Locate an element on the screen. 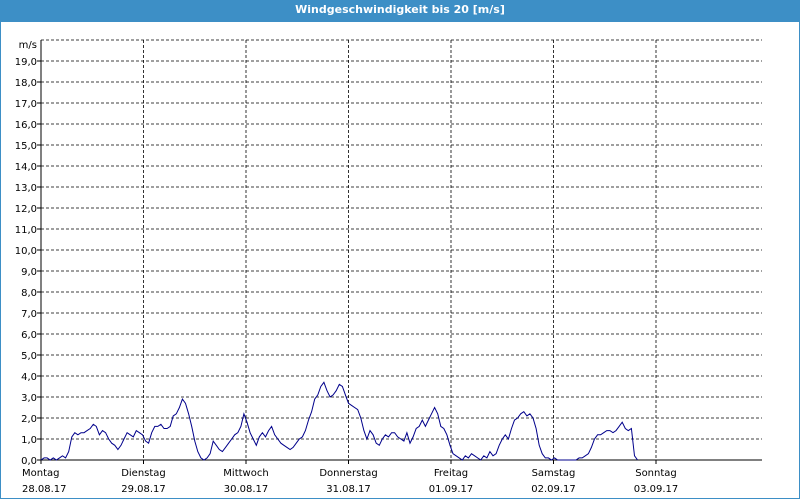 This screenshot has height=500, width=800. x-tick-date: 31.08.17 is located at coordinates (348, 489).